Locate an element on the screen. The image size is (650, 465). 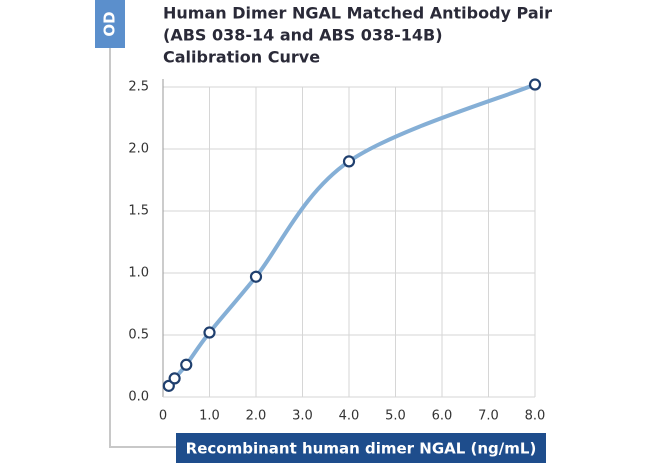
x-tick-label: 0 is located at coordinates (163, 416).